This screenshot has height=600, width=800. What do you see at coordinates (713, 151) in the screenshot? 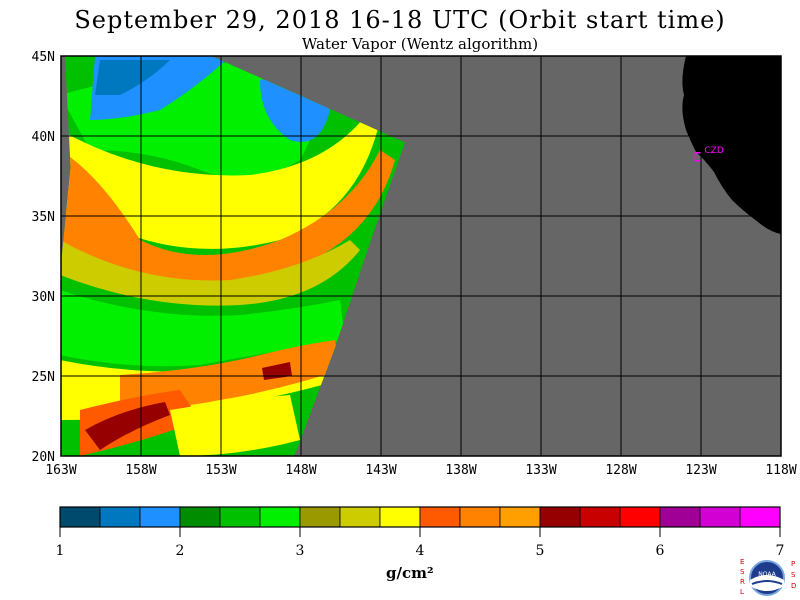
I see `station-label: CZD` at bounding box center [713, 151].